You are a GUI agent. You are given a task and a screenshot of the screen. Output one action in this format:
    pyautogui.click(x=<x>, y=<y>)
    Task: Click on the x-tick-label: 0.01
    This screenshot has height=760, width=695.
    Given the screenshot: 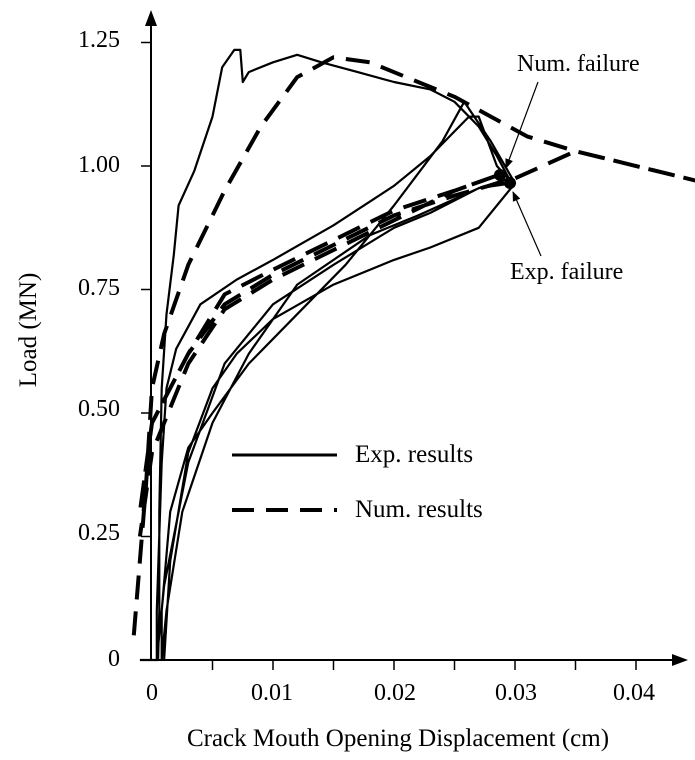 What is the action you would take?
    pyautogui.click(x=272, y=693)
    